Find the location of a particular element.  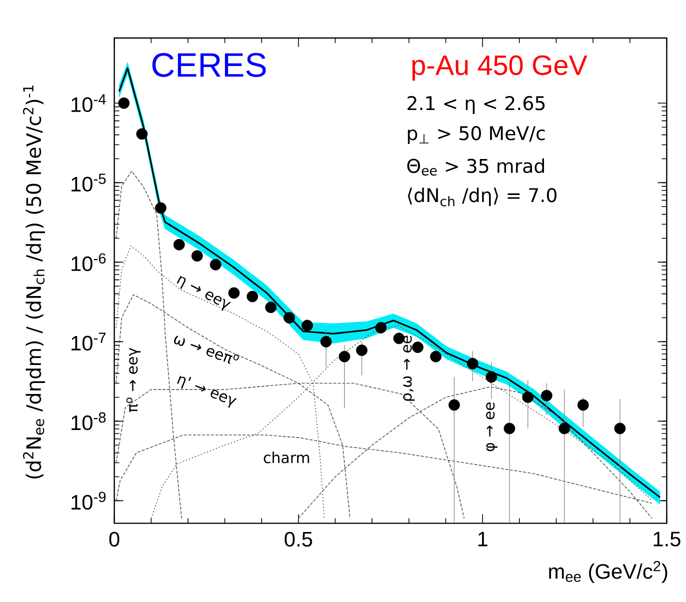

text: ρ,ω → ee is located at coordinates (409, 368).